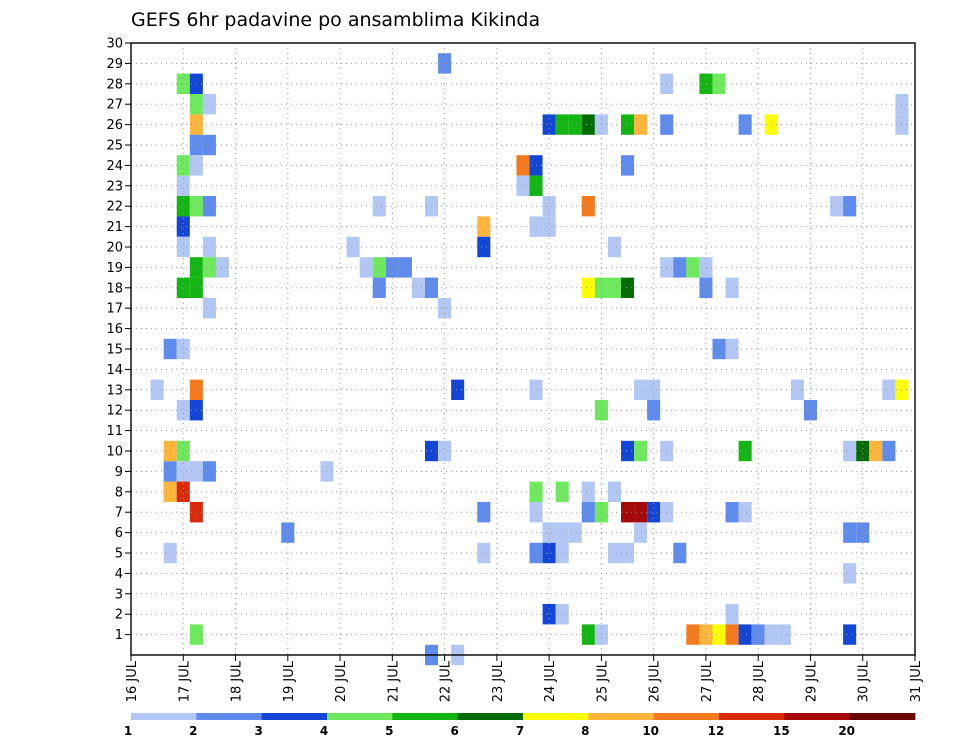  What do you see at coordinates (389, 731) in the screenshot?
I see `colorbar-label: 5` at bounding box center [389, 731].